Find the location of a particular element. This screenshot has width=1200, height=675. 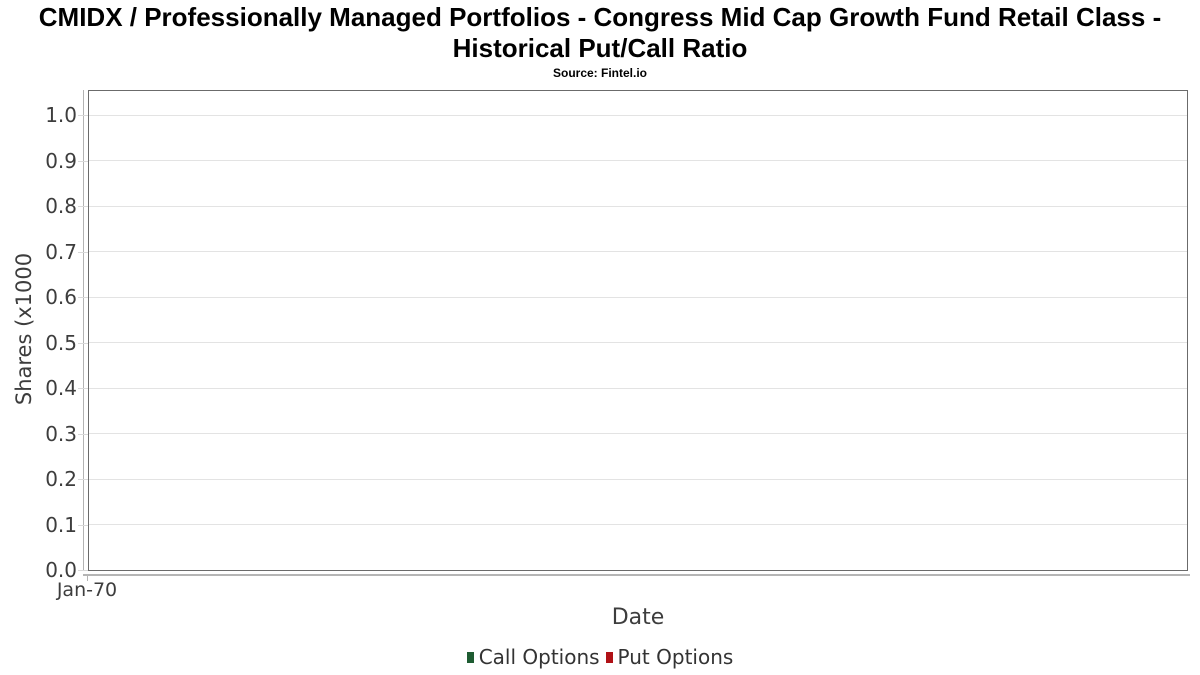

chart-subtitle: Source: Fintel.io is located at coordinates (599, 73).